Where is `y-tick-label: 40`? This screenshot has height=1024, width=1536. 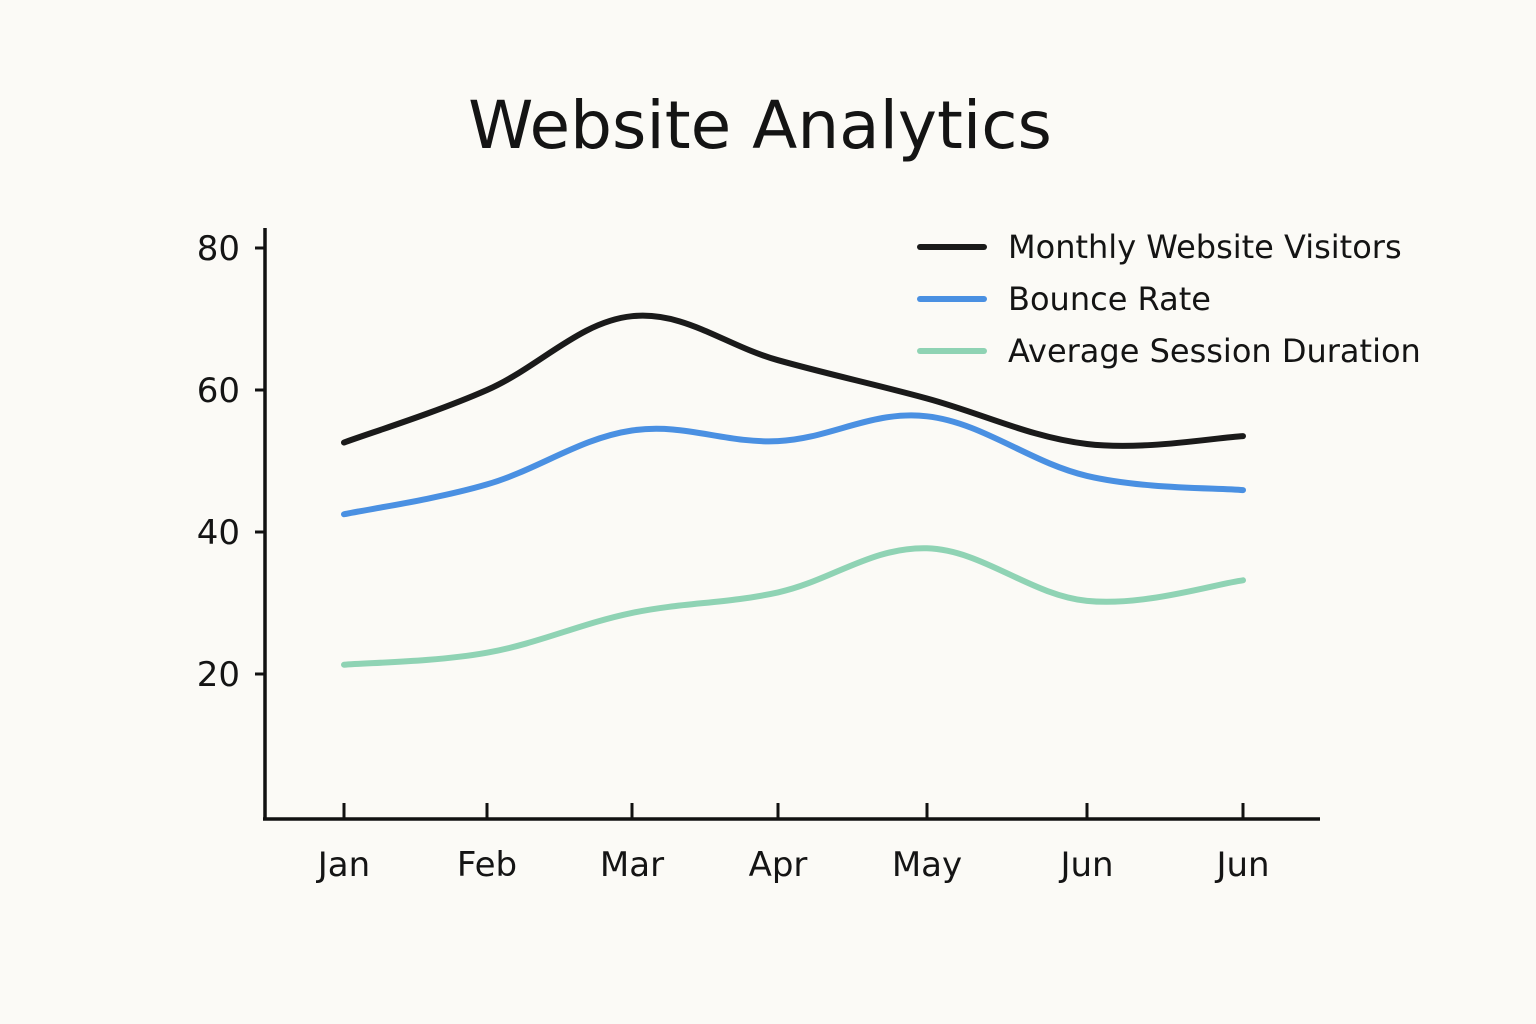 y-tick-label: 40 is located at coordinates (218, 533).